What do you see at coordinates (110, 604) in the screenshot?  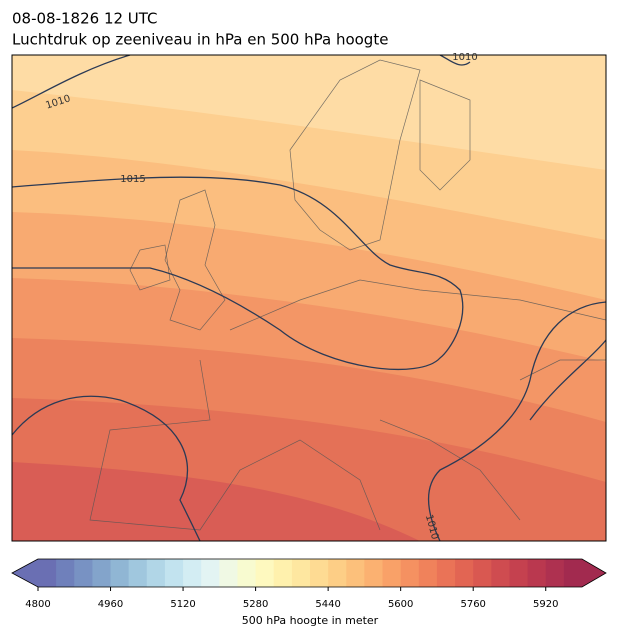 I see `colorbar-tick-label: 4960` at bounding box center [110, 604].